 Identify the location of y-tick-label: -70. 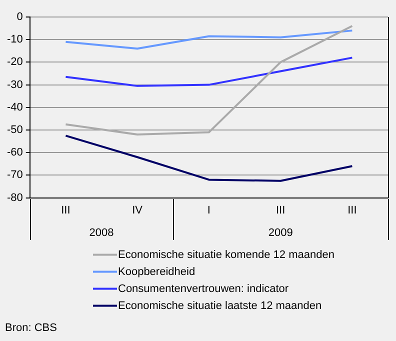
(14, 175).